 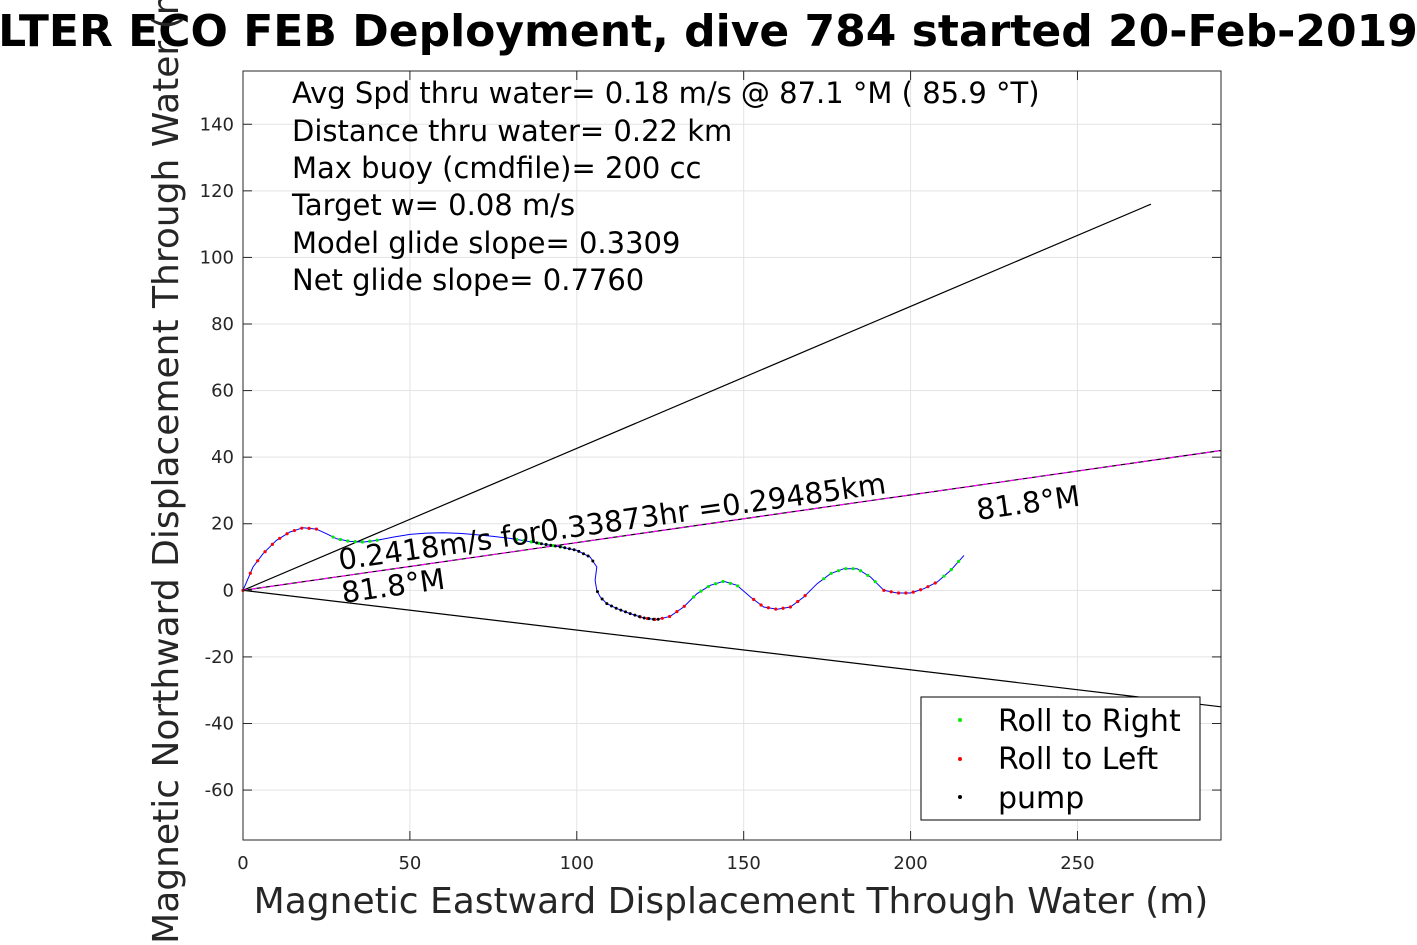 What do you see at coordinates (1041, 798) in the screenshot?
I see `legend-label-pump: pump` at bounding box center [1041, 798].